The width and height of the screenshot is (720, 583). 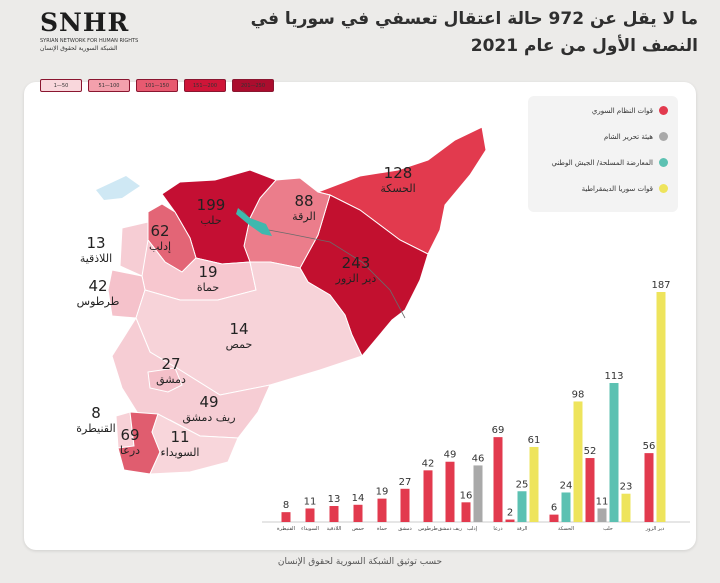 What do you see at coordinates (253, 85) in the screenshot?
I see `scale-item: 201—250` at bounding box center [253, 85].